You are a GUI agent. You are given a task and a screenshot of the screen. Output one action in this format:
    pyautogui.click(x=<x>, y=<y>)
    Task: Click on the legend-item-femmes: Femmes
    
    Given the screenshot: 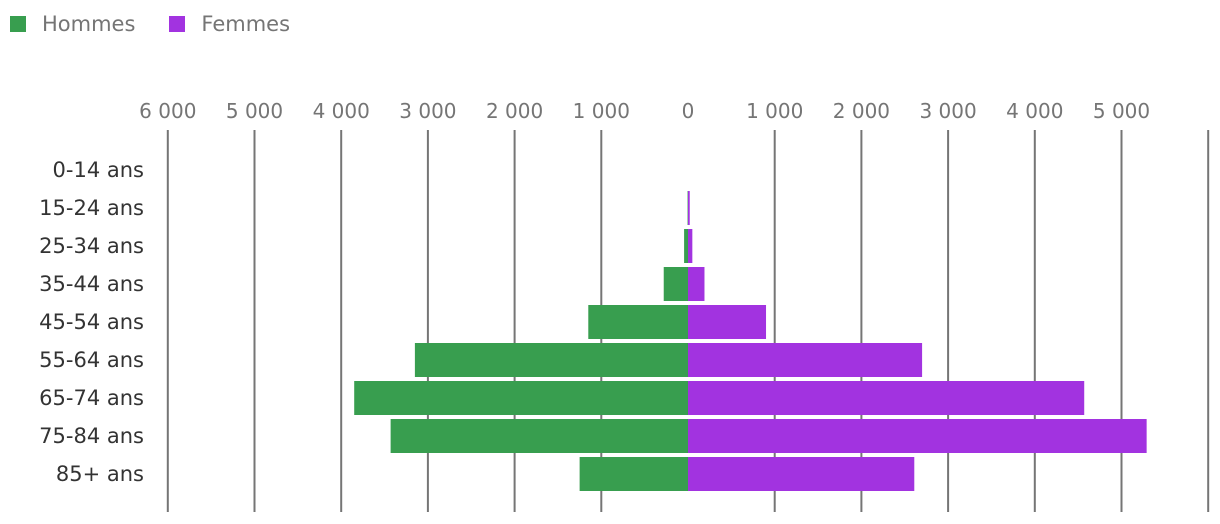 What is the action you would take?
    pyautogui.click(x=229, y=24)
    